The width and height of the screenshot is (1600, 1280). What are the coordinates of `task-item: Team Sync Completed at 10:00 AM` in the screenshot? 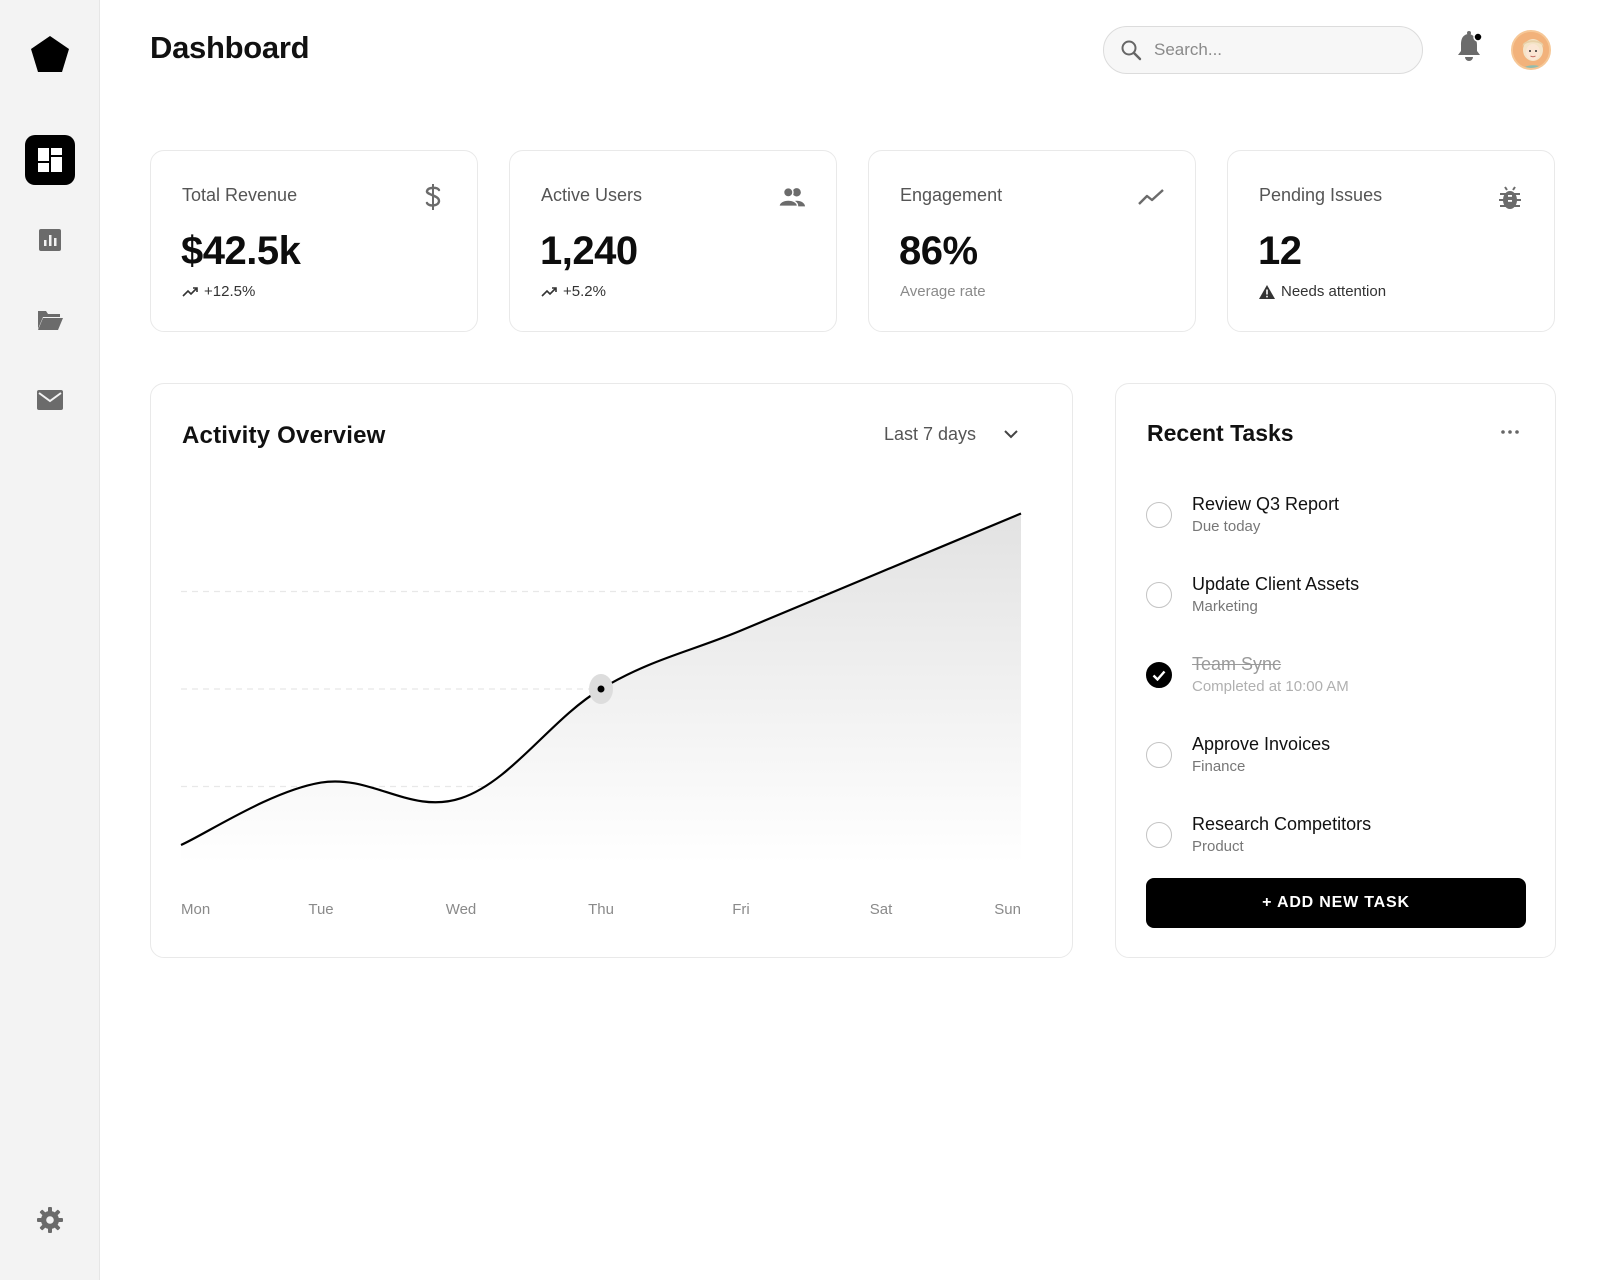 It's located at (1336, 679).